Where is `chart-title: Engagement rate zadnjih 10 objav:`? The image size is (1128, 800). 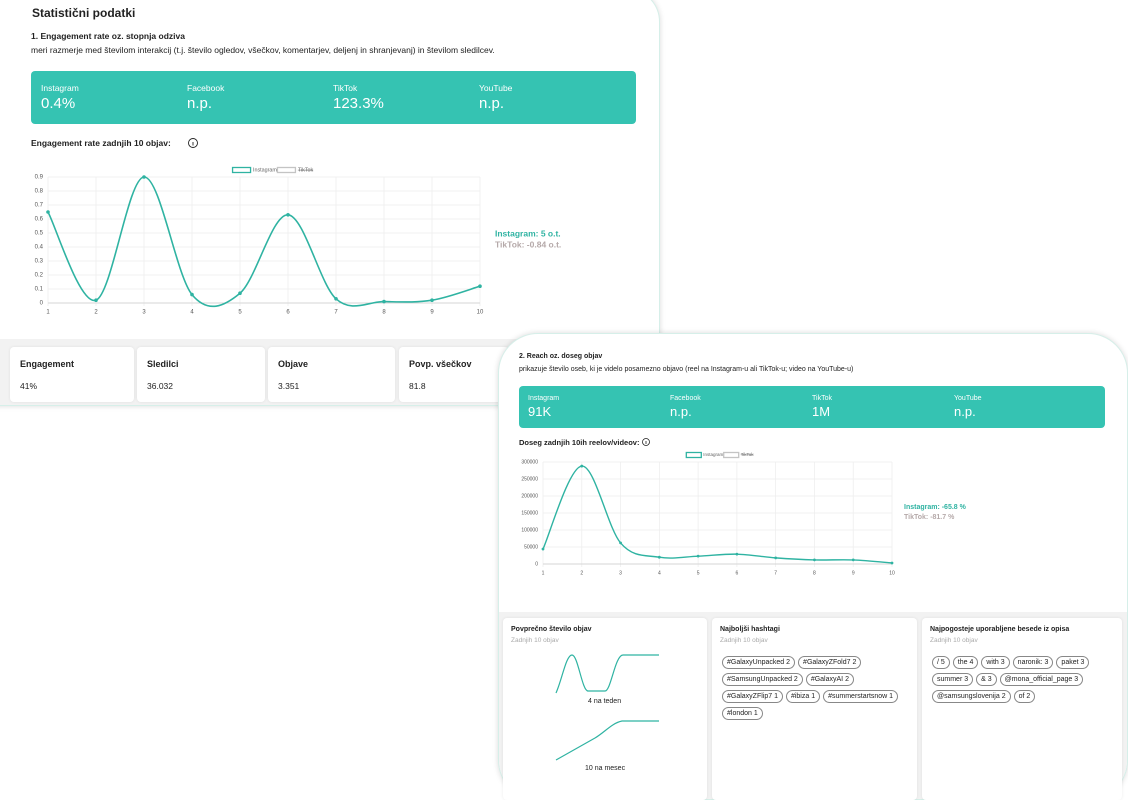 chart-title: Engagement rate zadnjih 10 objav: is located at coordinates (101, 143).